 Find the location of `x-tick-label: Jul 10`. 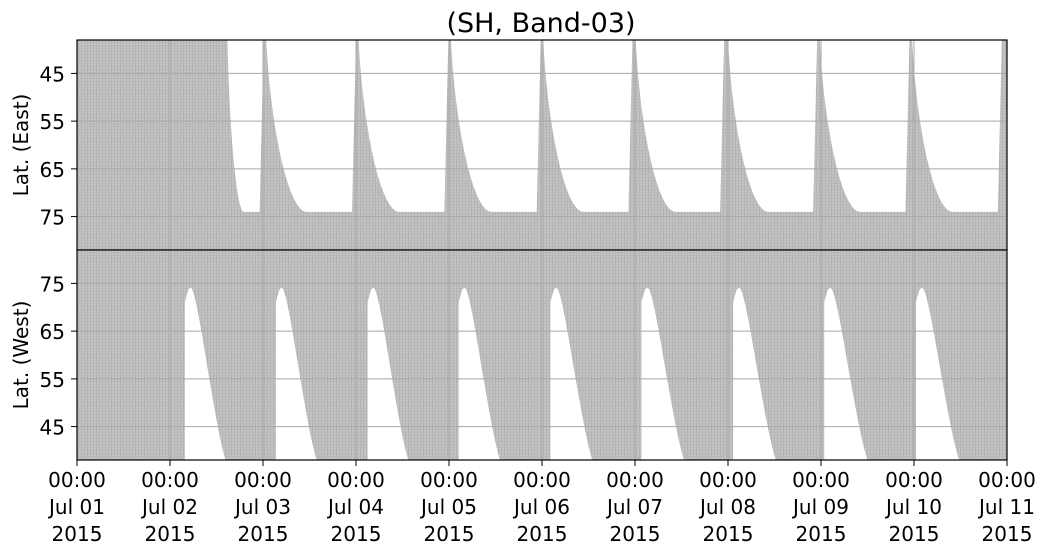

x-tick-label: Jul 10 is located at coordinates (913, 507).